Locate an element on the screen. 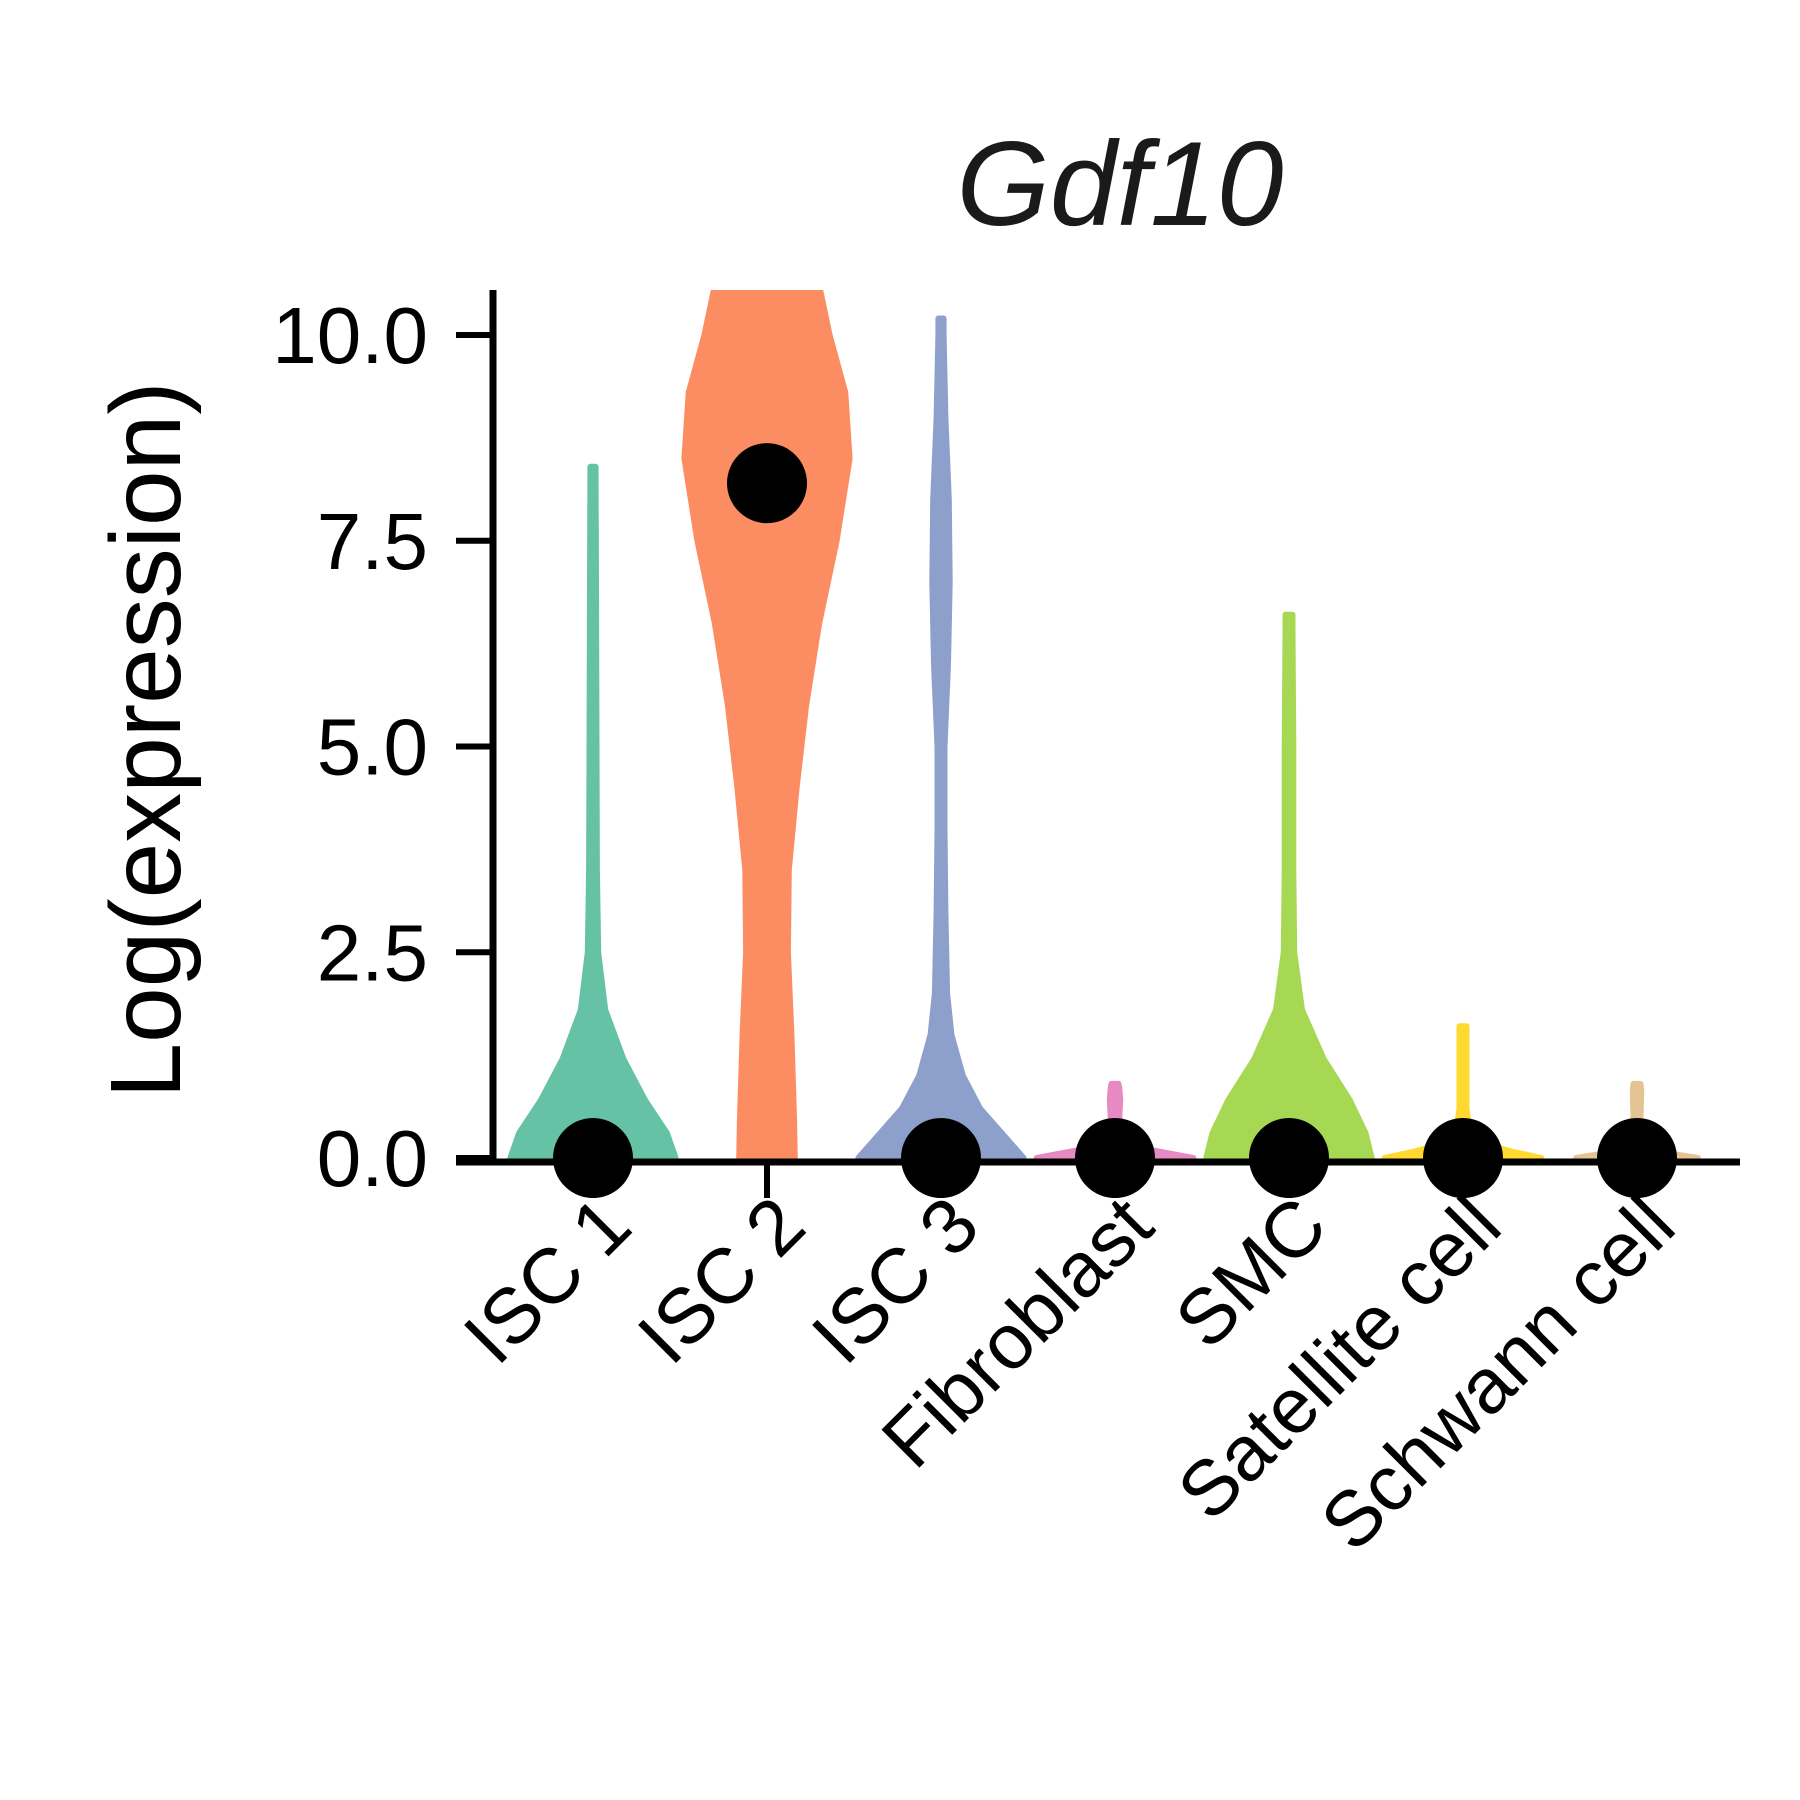 This screenshot has width=1800, height=1800. y-tick-label: 0.0 is located at coordinates (372, 1158).